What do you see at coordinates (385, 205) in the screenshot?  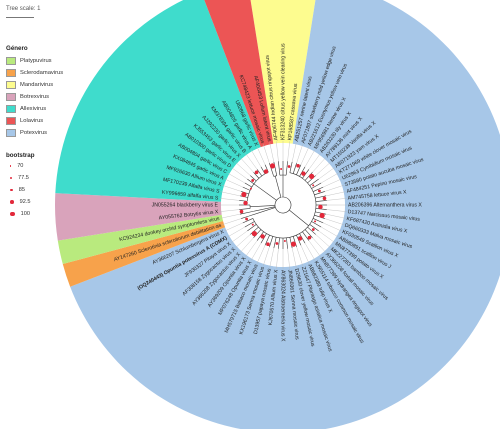 I see `tip-label: AB206396 Alternanthera virus X` at bounding box center [385, 205].